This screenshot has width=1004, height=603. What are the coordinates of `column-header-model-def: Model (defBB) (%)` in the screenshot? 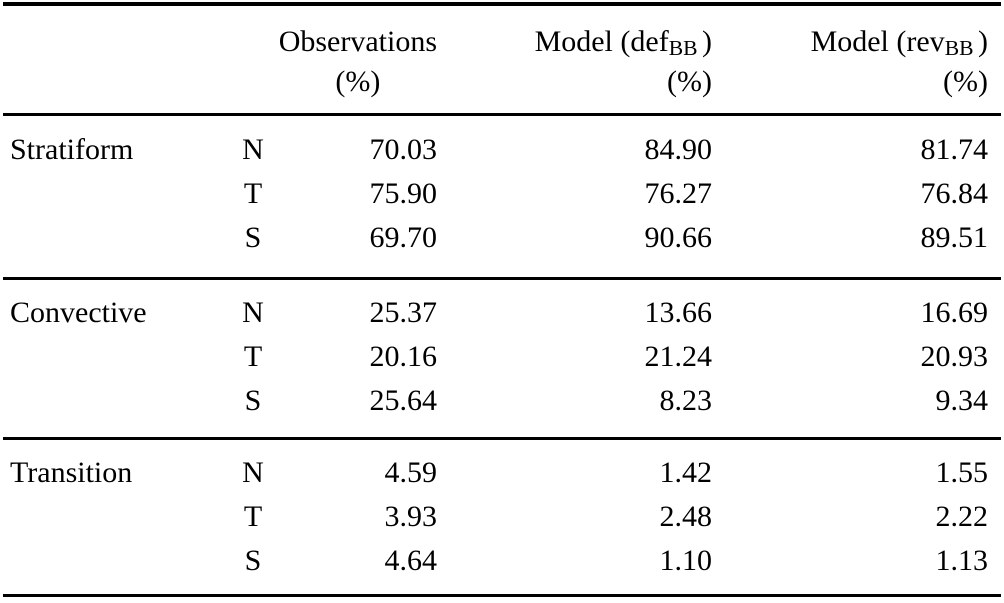 It's located at (574, 60).